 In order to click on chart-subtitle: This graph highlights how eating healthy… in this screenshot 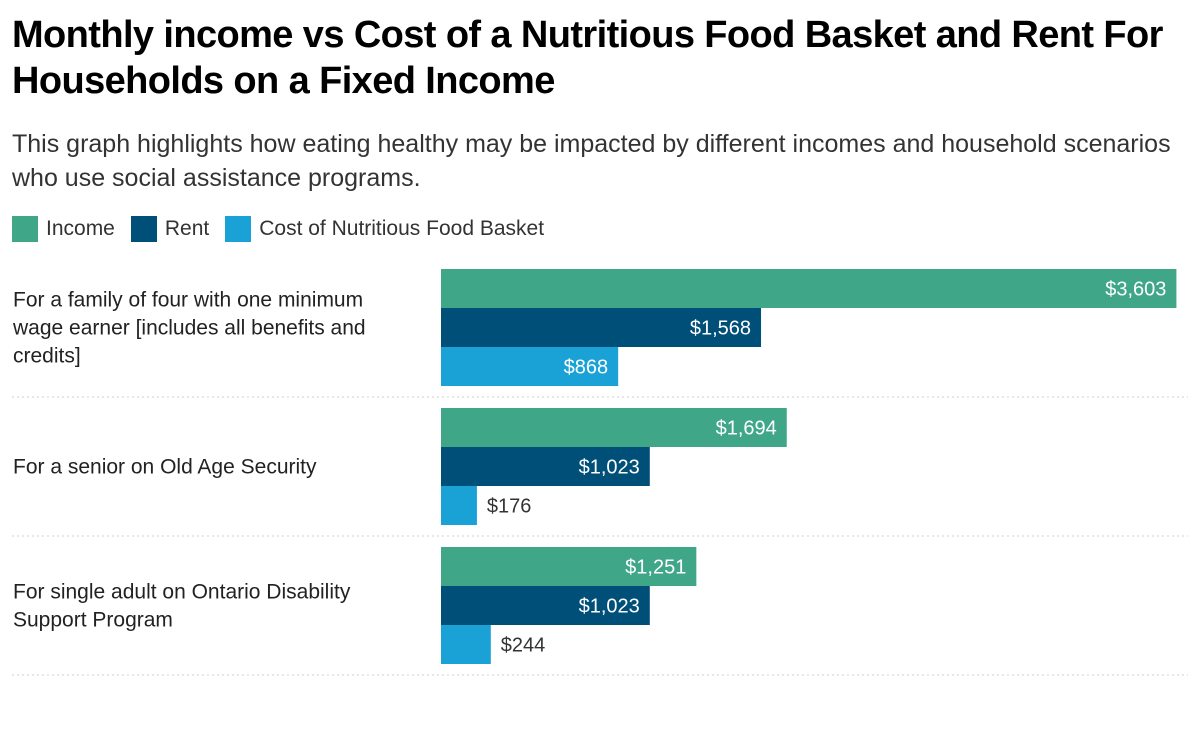, I will do `click(591, 161)`.